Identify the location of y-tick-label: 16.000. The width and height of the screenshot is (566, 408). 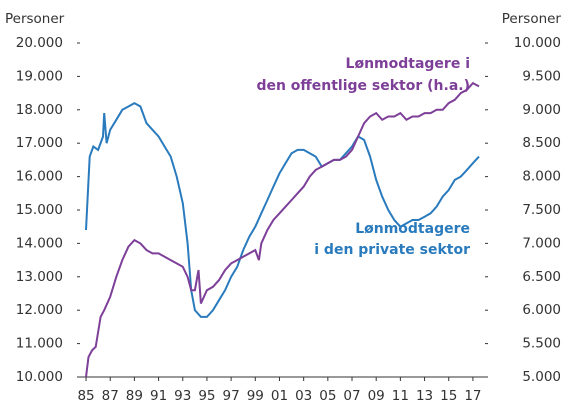
(39, 177).